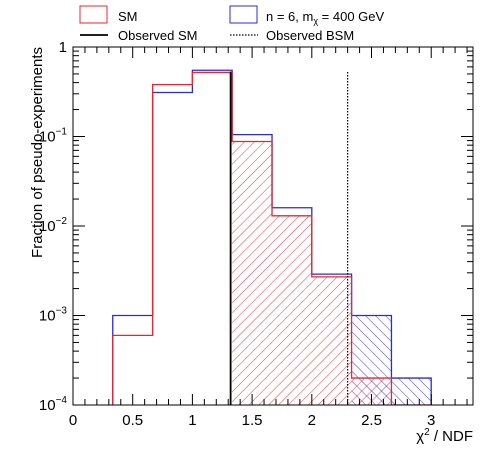  What do you see at coordinates (252, 420) in the screenshot?
I see `x-tick-label: 1.5` at bounding box center [252, 420].